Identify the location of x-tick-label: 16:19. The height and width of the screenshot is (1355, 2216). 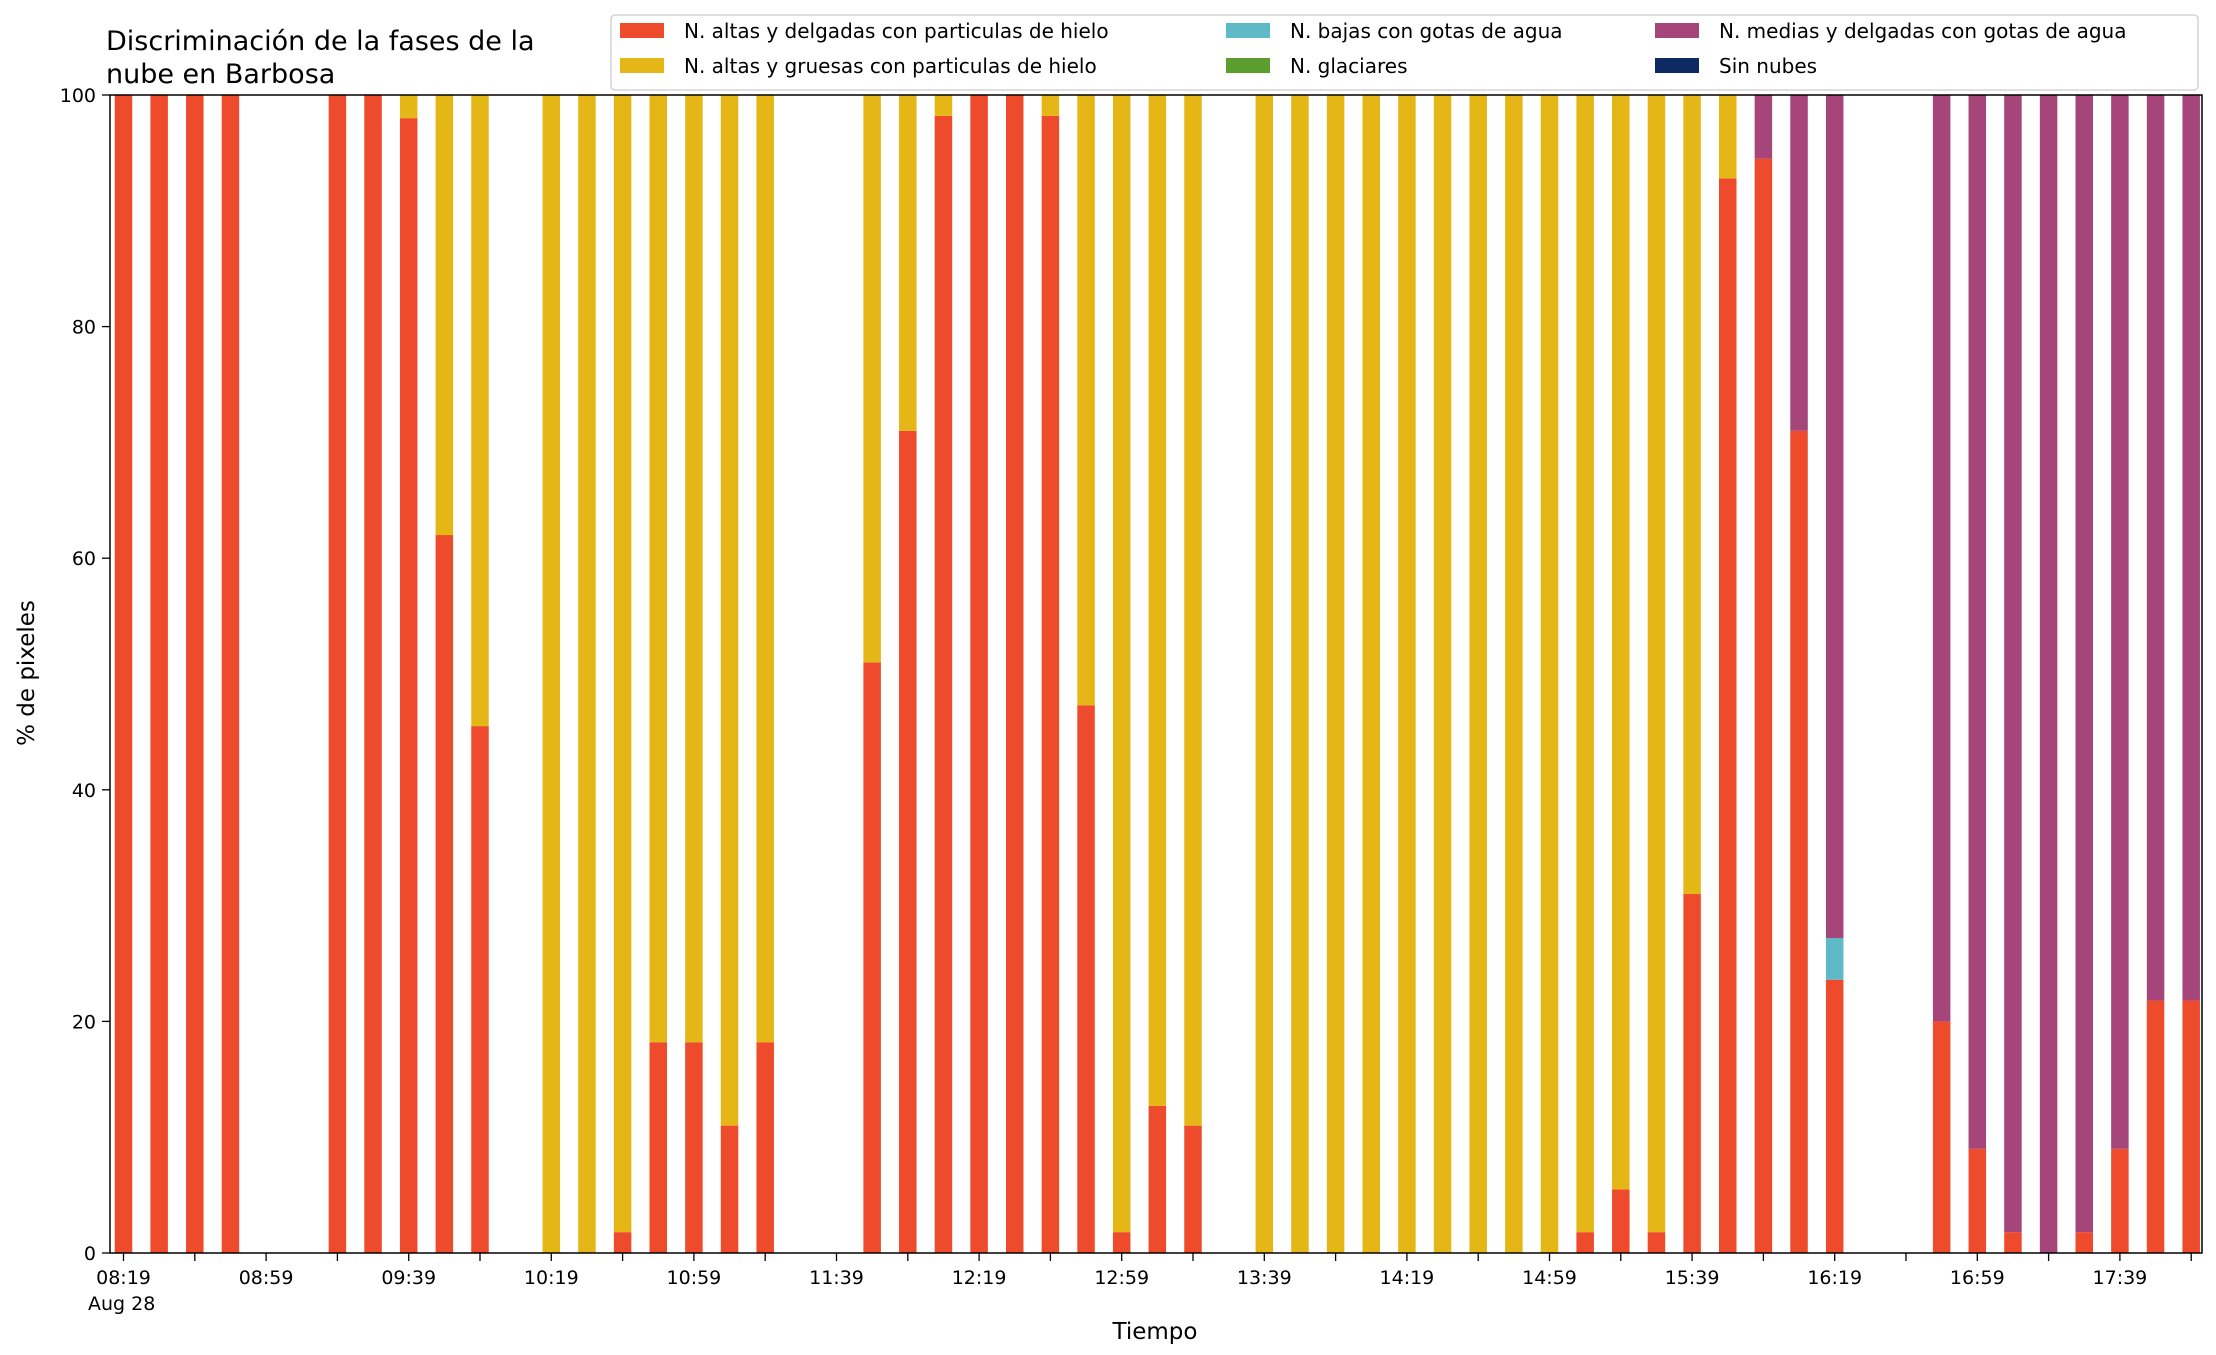
(1834, 1278).